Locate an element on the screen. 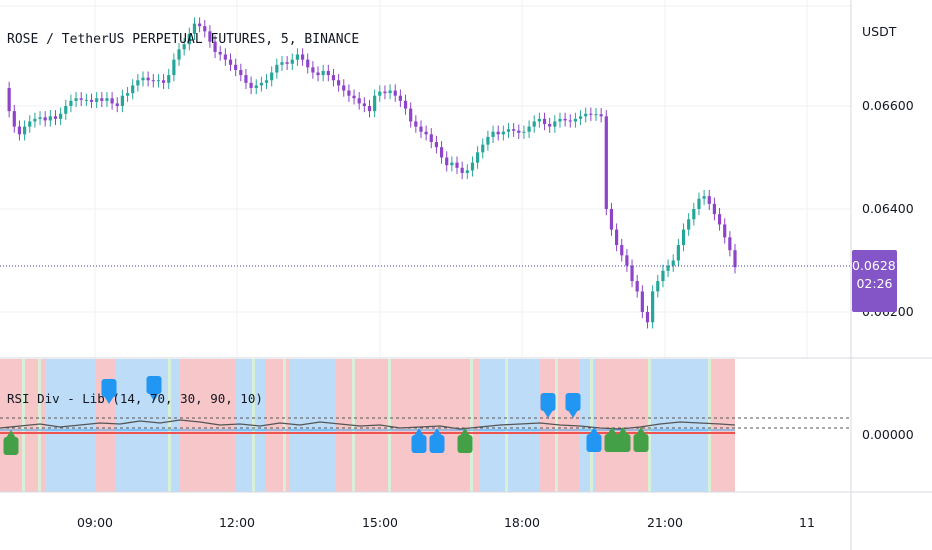 The height and width of the screenshot is (550, 932). indicator-title: RSI Div - Lib (14, 70, 30, 90, 10) is located at coordinates (135, 398).